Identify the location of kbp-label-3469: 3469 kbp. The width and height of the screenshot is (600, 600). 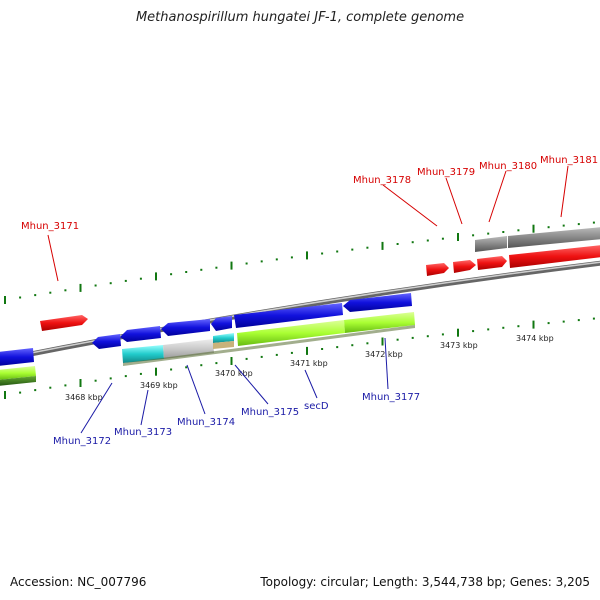
(159, 385).